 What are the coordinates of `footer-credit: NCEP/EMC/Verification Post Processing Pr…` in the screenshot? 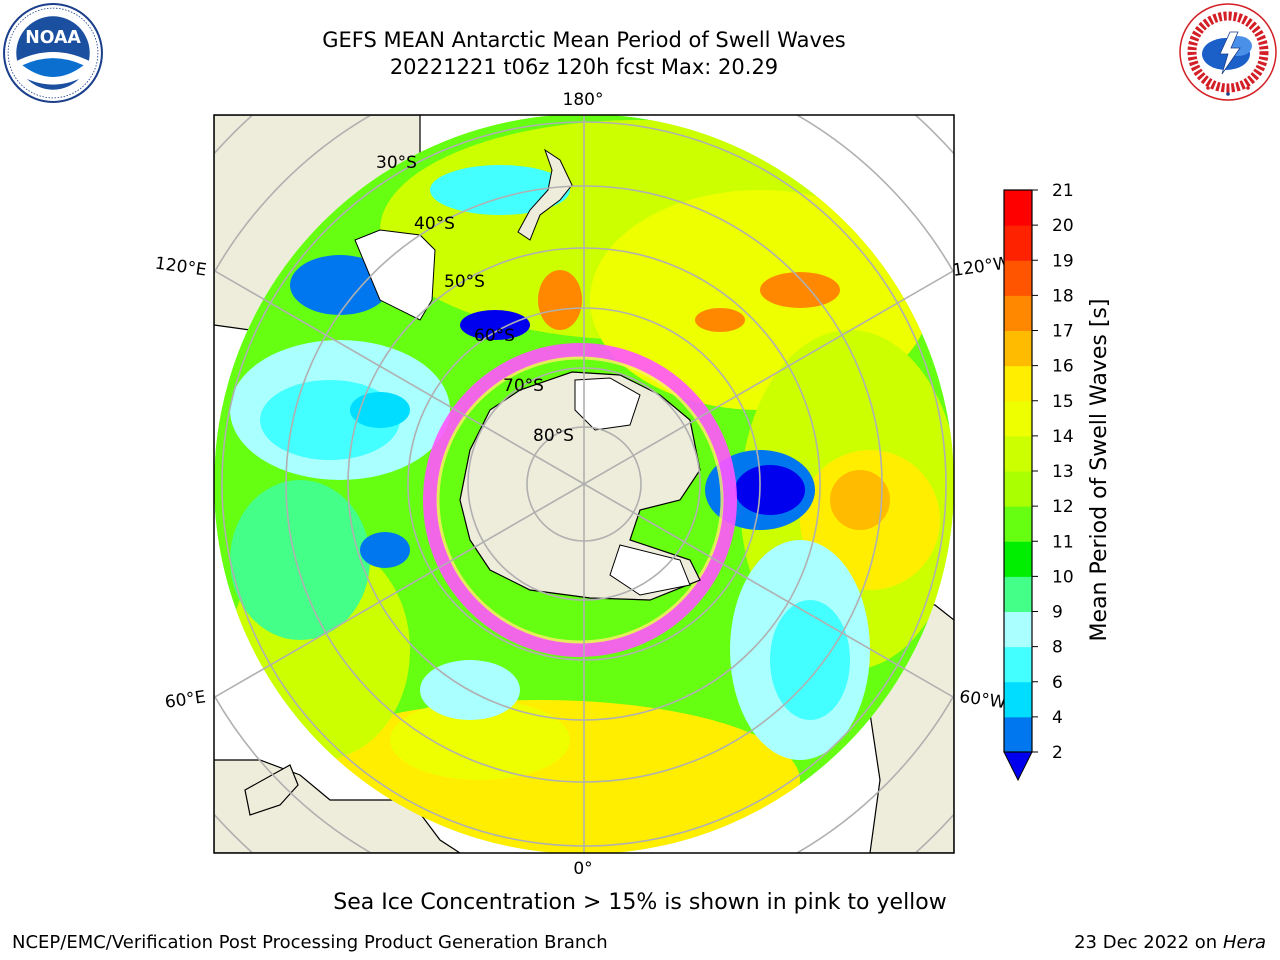 It's located at (310, 942).